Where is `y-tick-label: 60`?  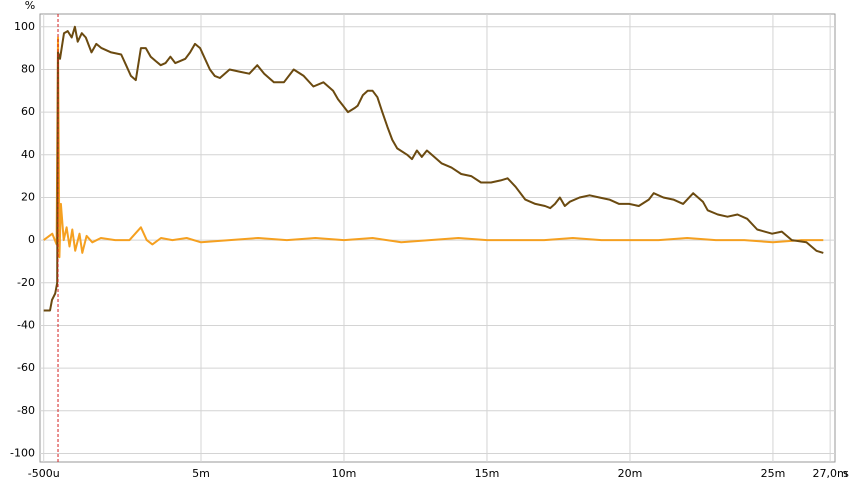 y-tick-label: 60 is located at coordinates (28, 111).